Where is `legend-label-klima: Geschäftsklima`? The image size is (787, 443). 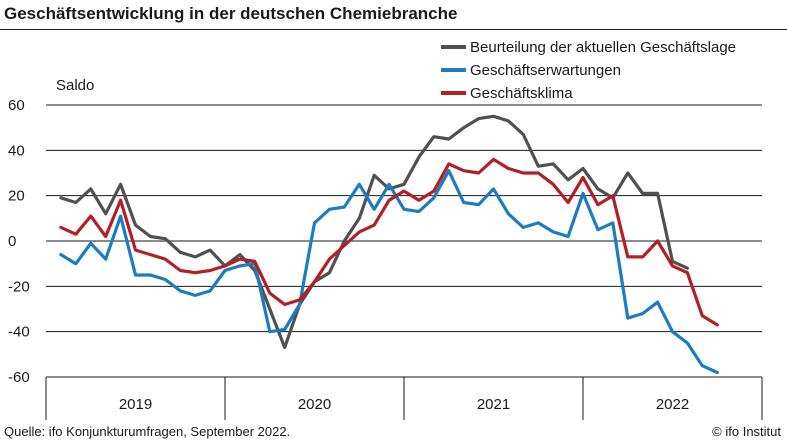
legend-label-klima: Geschäftsklima is located at coordinates (521, 93).